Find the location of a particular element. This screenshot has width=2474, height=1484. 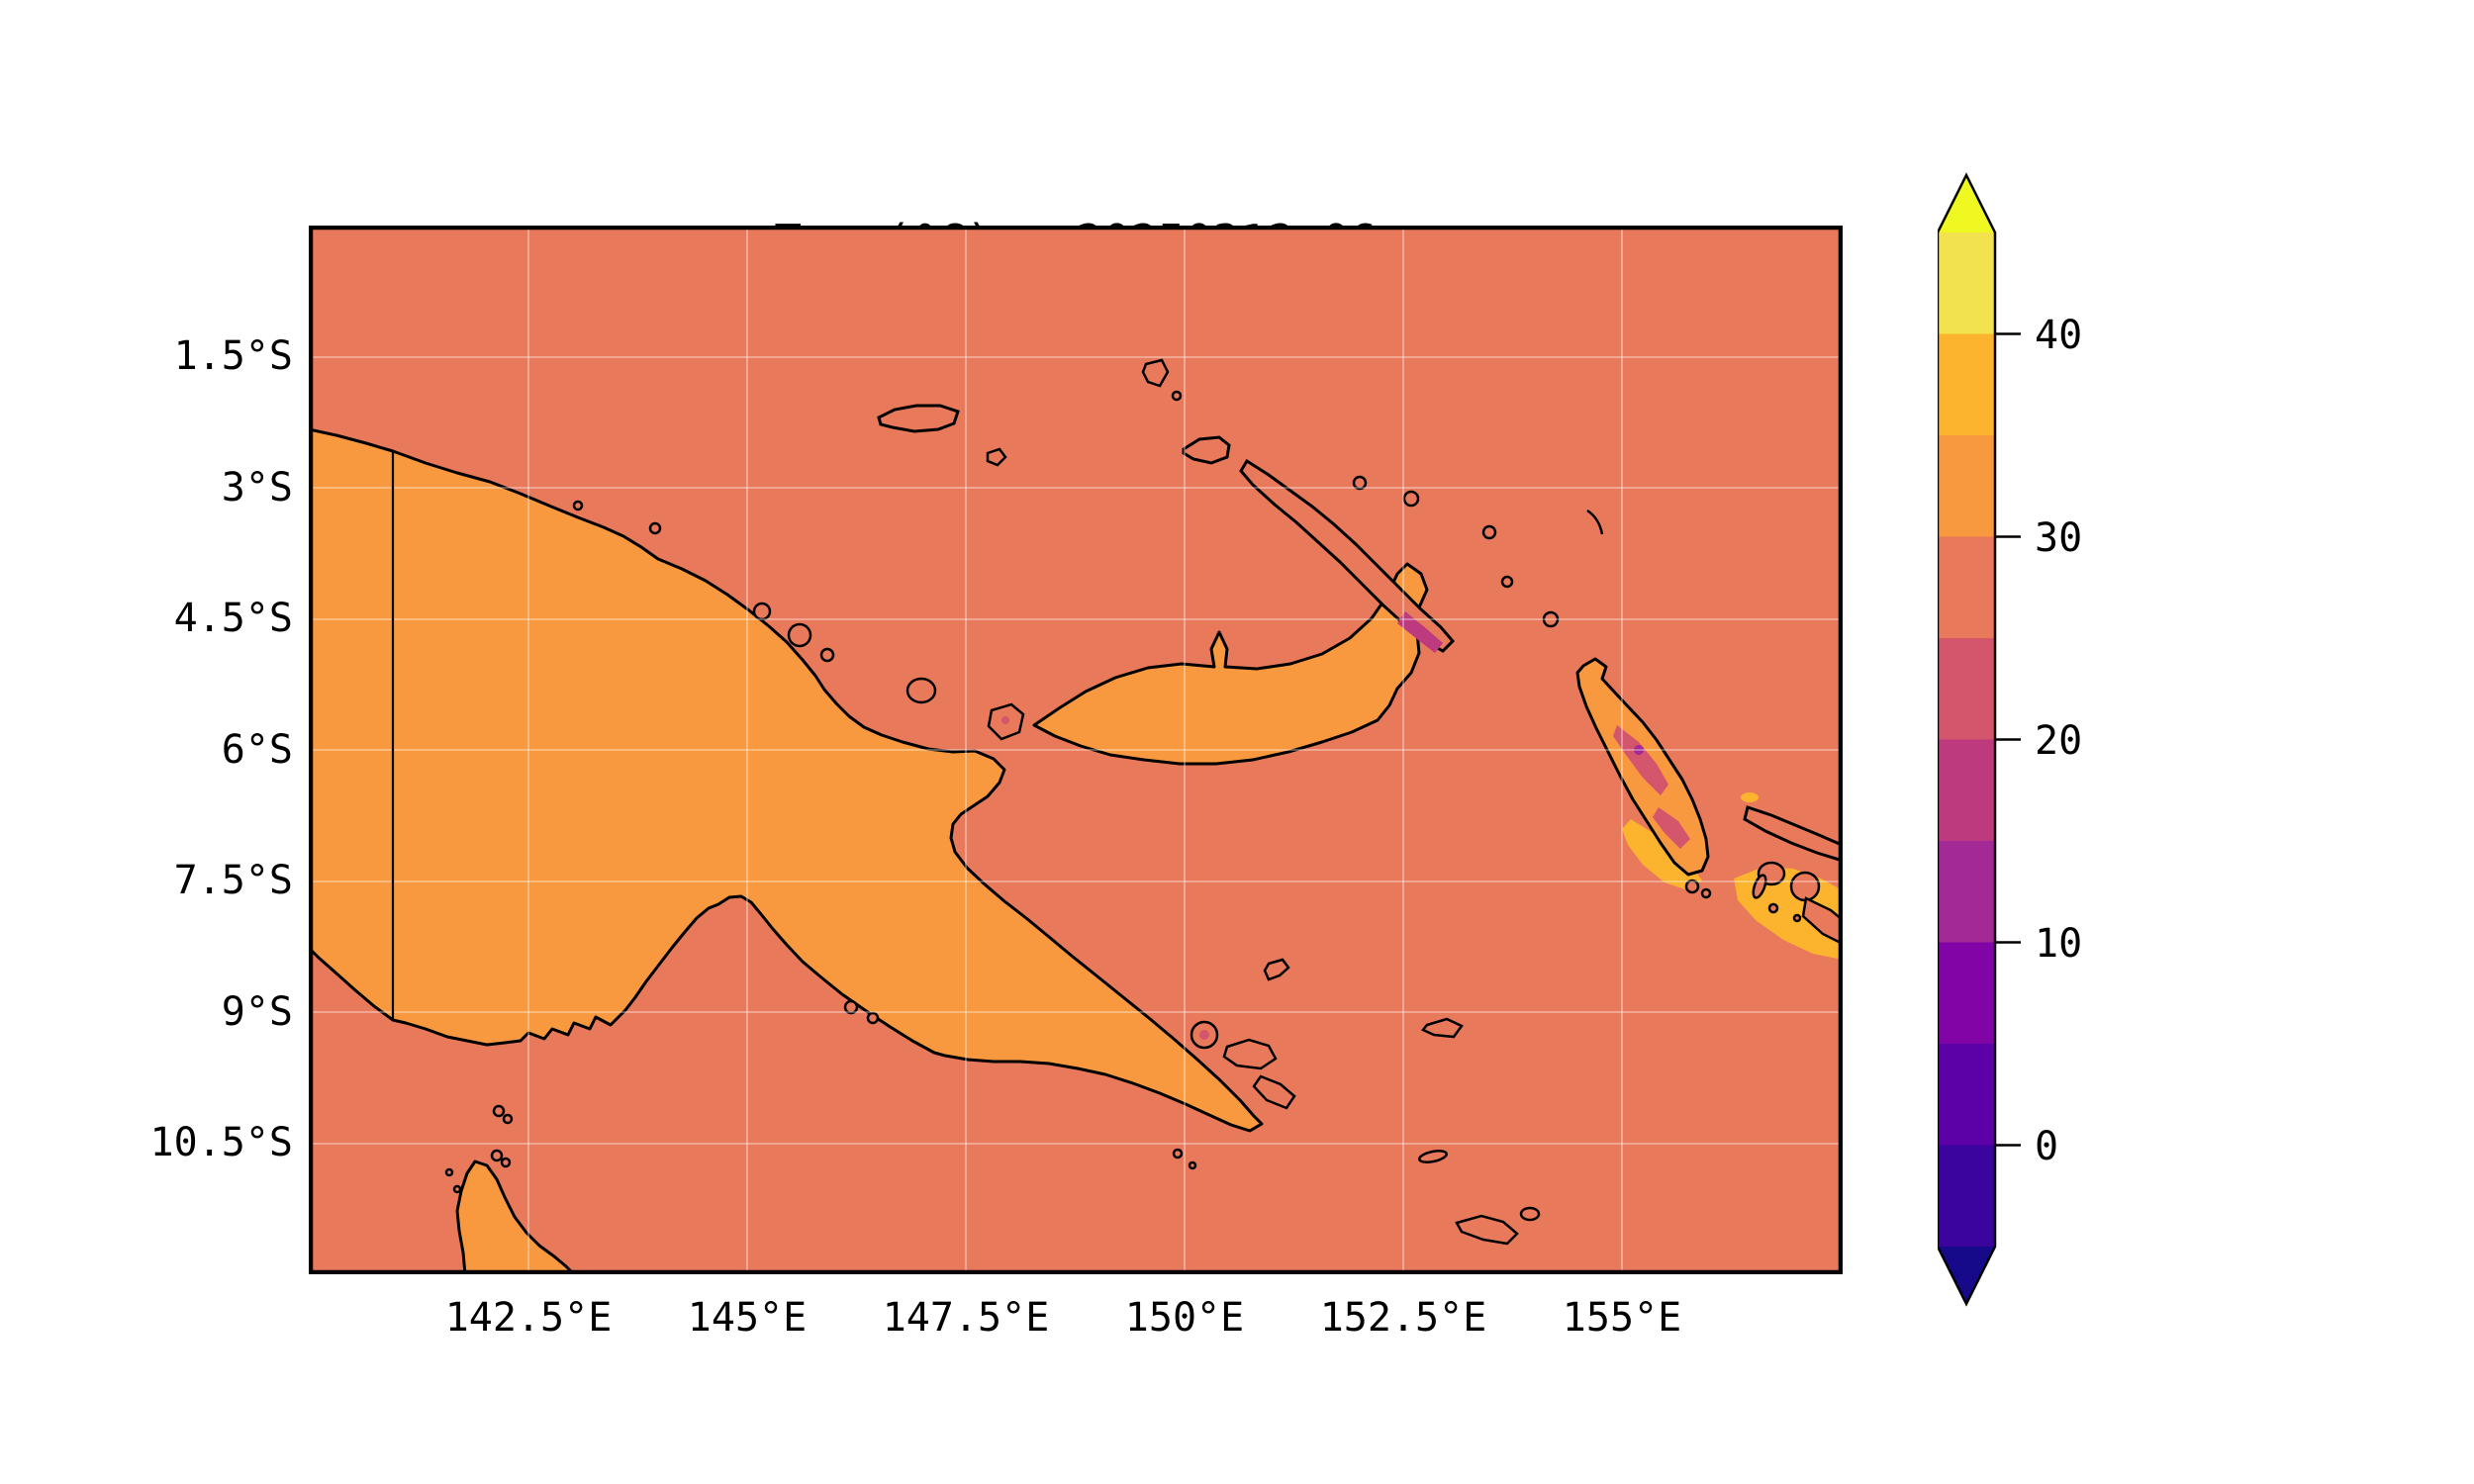

island-woodlark is located at coordinates (1443, 1028).